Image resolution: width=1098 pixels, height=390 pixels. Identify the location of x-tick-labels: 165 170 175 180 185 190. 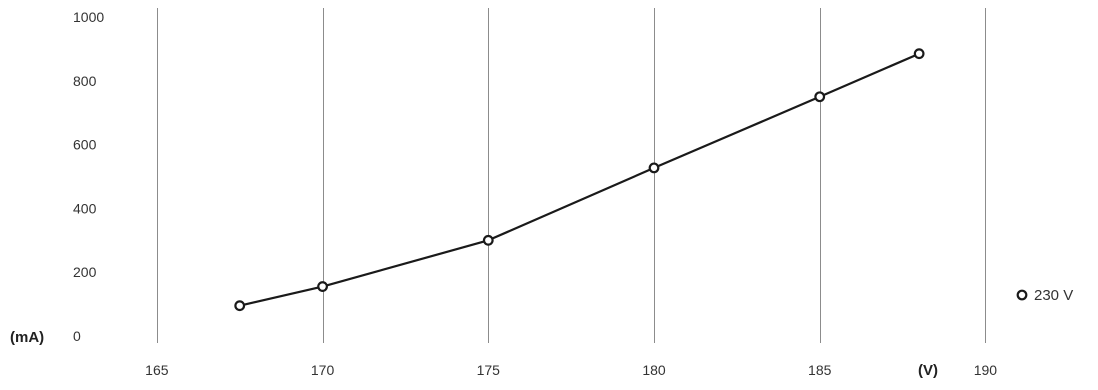
(571, 370).